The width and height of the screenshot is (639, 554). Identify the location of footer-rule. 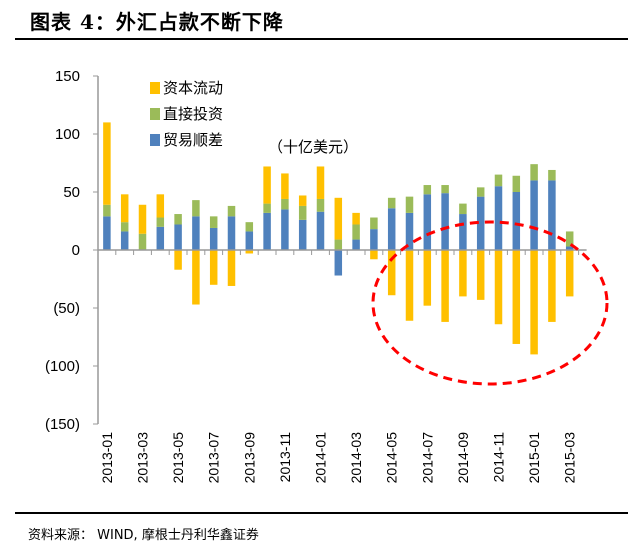
(321, 513).